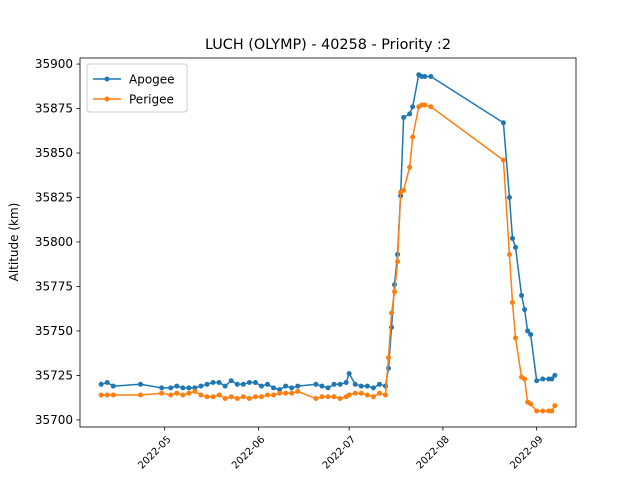 Image resolution: width=640 pixels, height=480 pixels. Describe the element at coordinates (151, 100) in the screenshot. I see `legend-label: Perigee` at that location.